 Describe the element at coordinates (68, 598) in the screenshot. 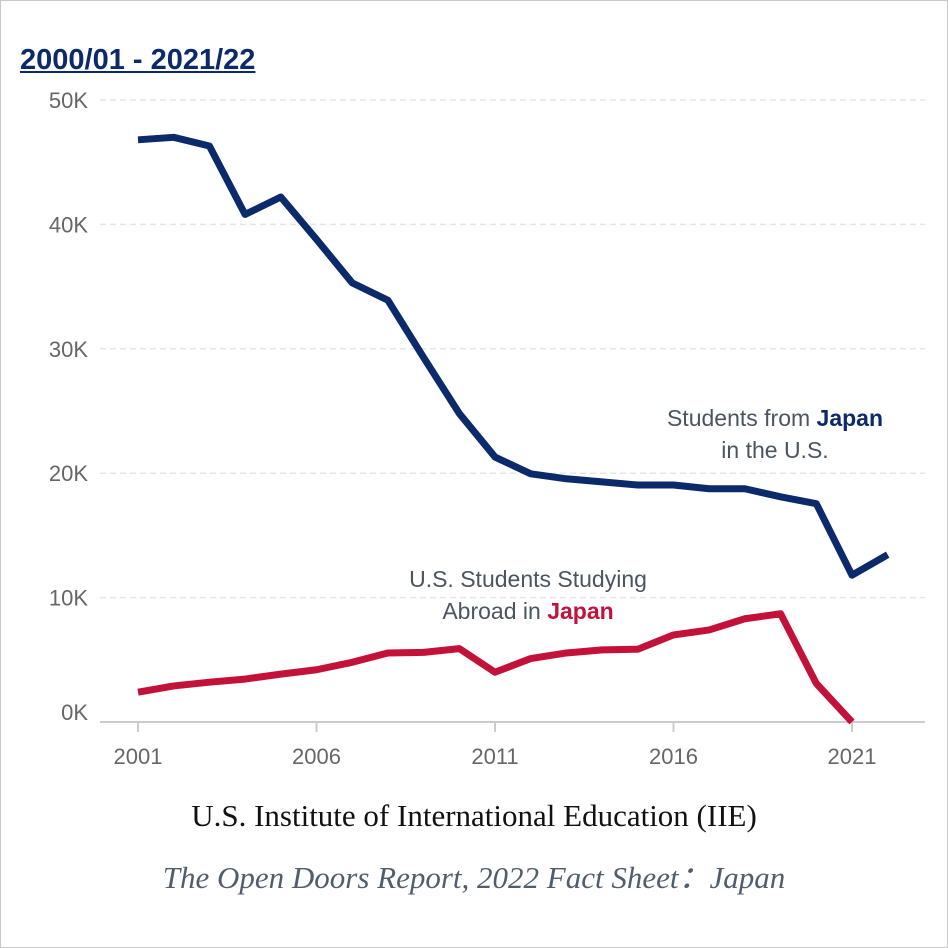

I see `y-tick-label: 10K` at that location.